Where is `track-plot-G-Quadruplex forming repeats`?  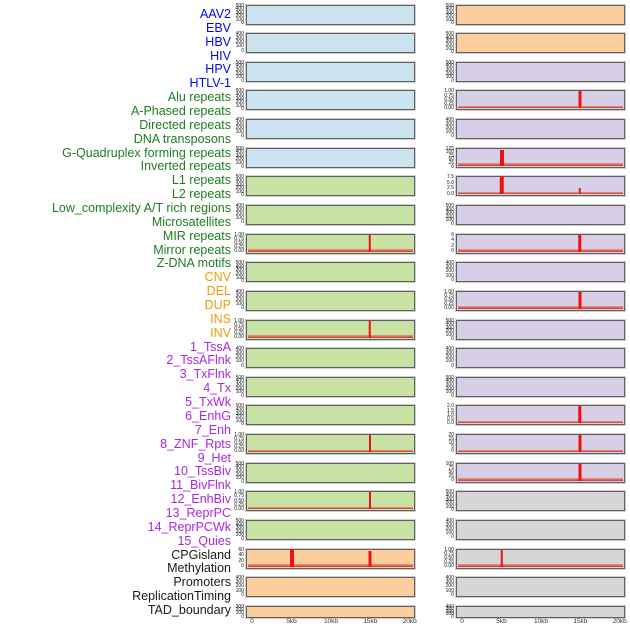
track-plot-G-Quadruplex forming repeats is located at coordinates (330, 300).